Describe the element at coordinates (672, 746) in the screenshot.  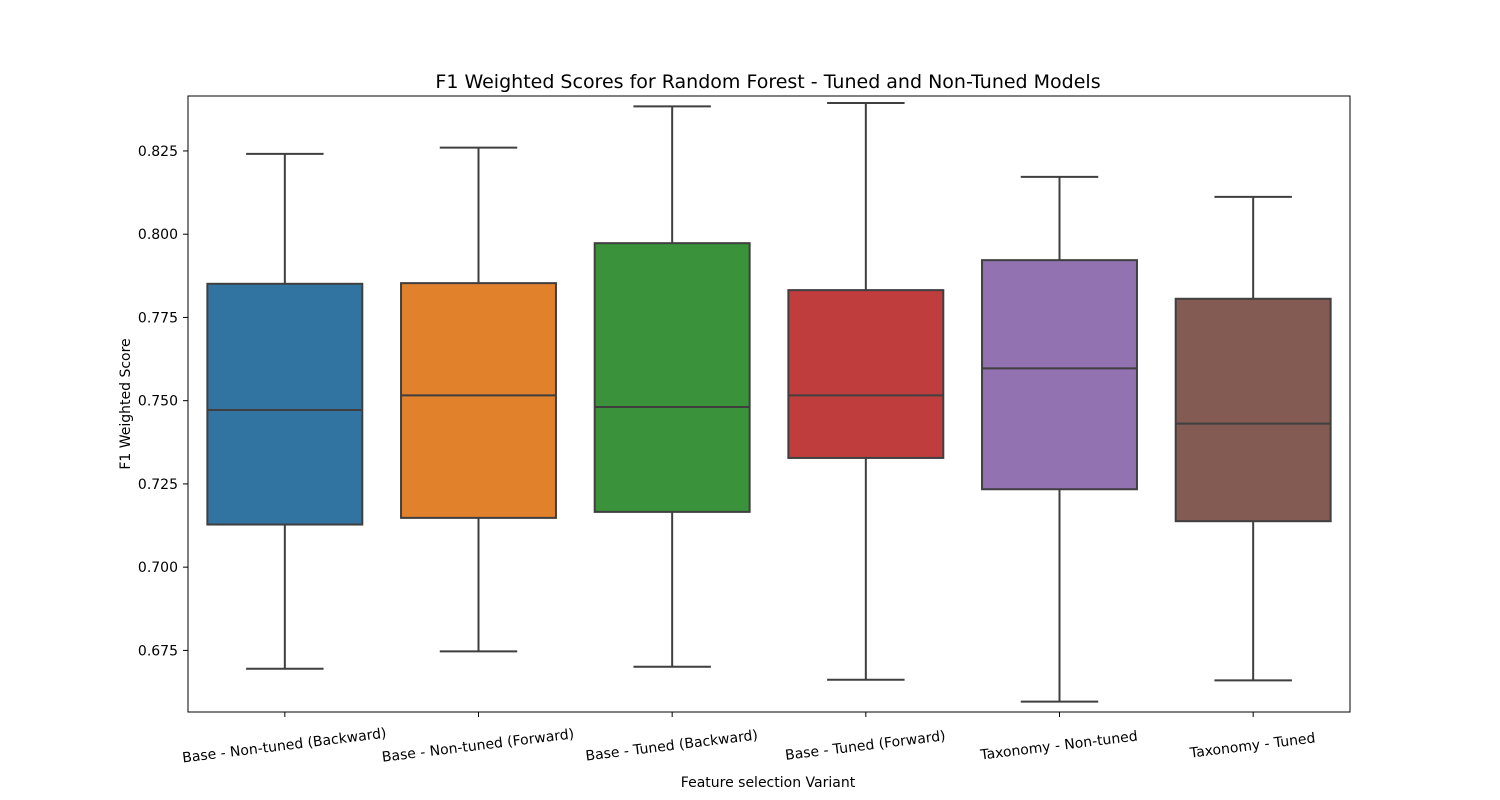
I see `x-tick-label: Base - Tuned (Backward)` at that location.